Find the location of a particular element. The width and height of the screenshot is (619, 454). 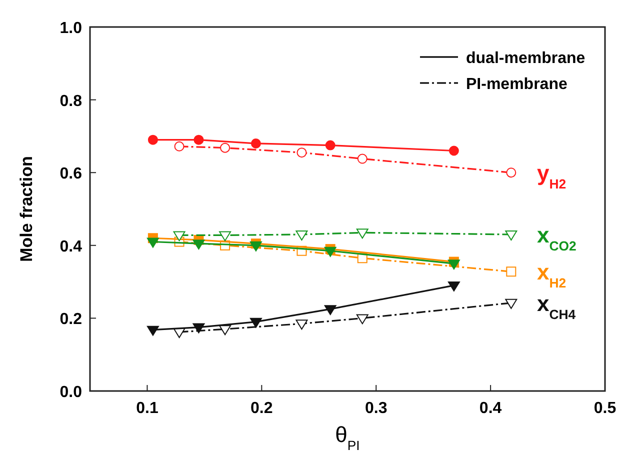

y-tick-label: 1.0 is located at coordinates (71, 28).